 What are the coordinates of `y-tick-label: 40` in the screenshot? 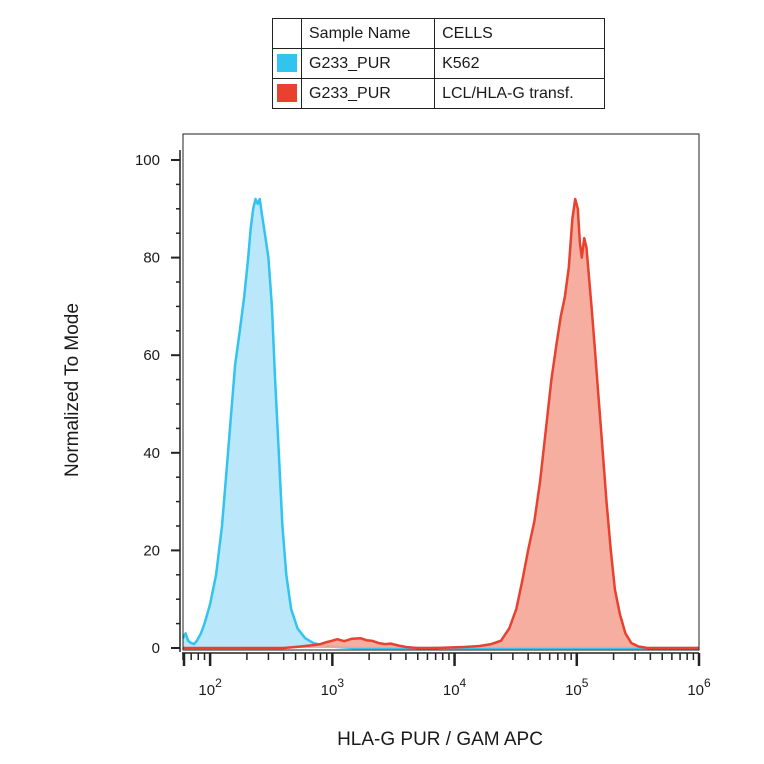 It's located at (151, 453).